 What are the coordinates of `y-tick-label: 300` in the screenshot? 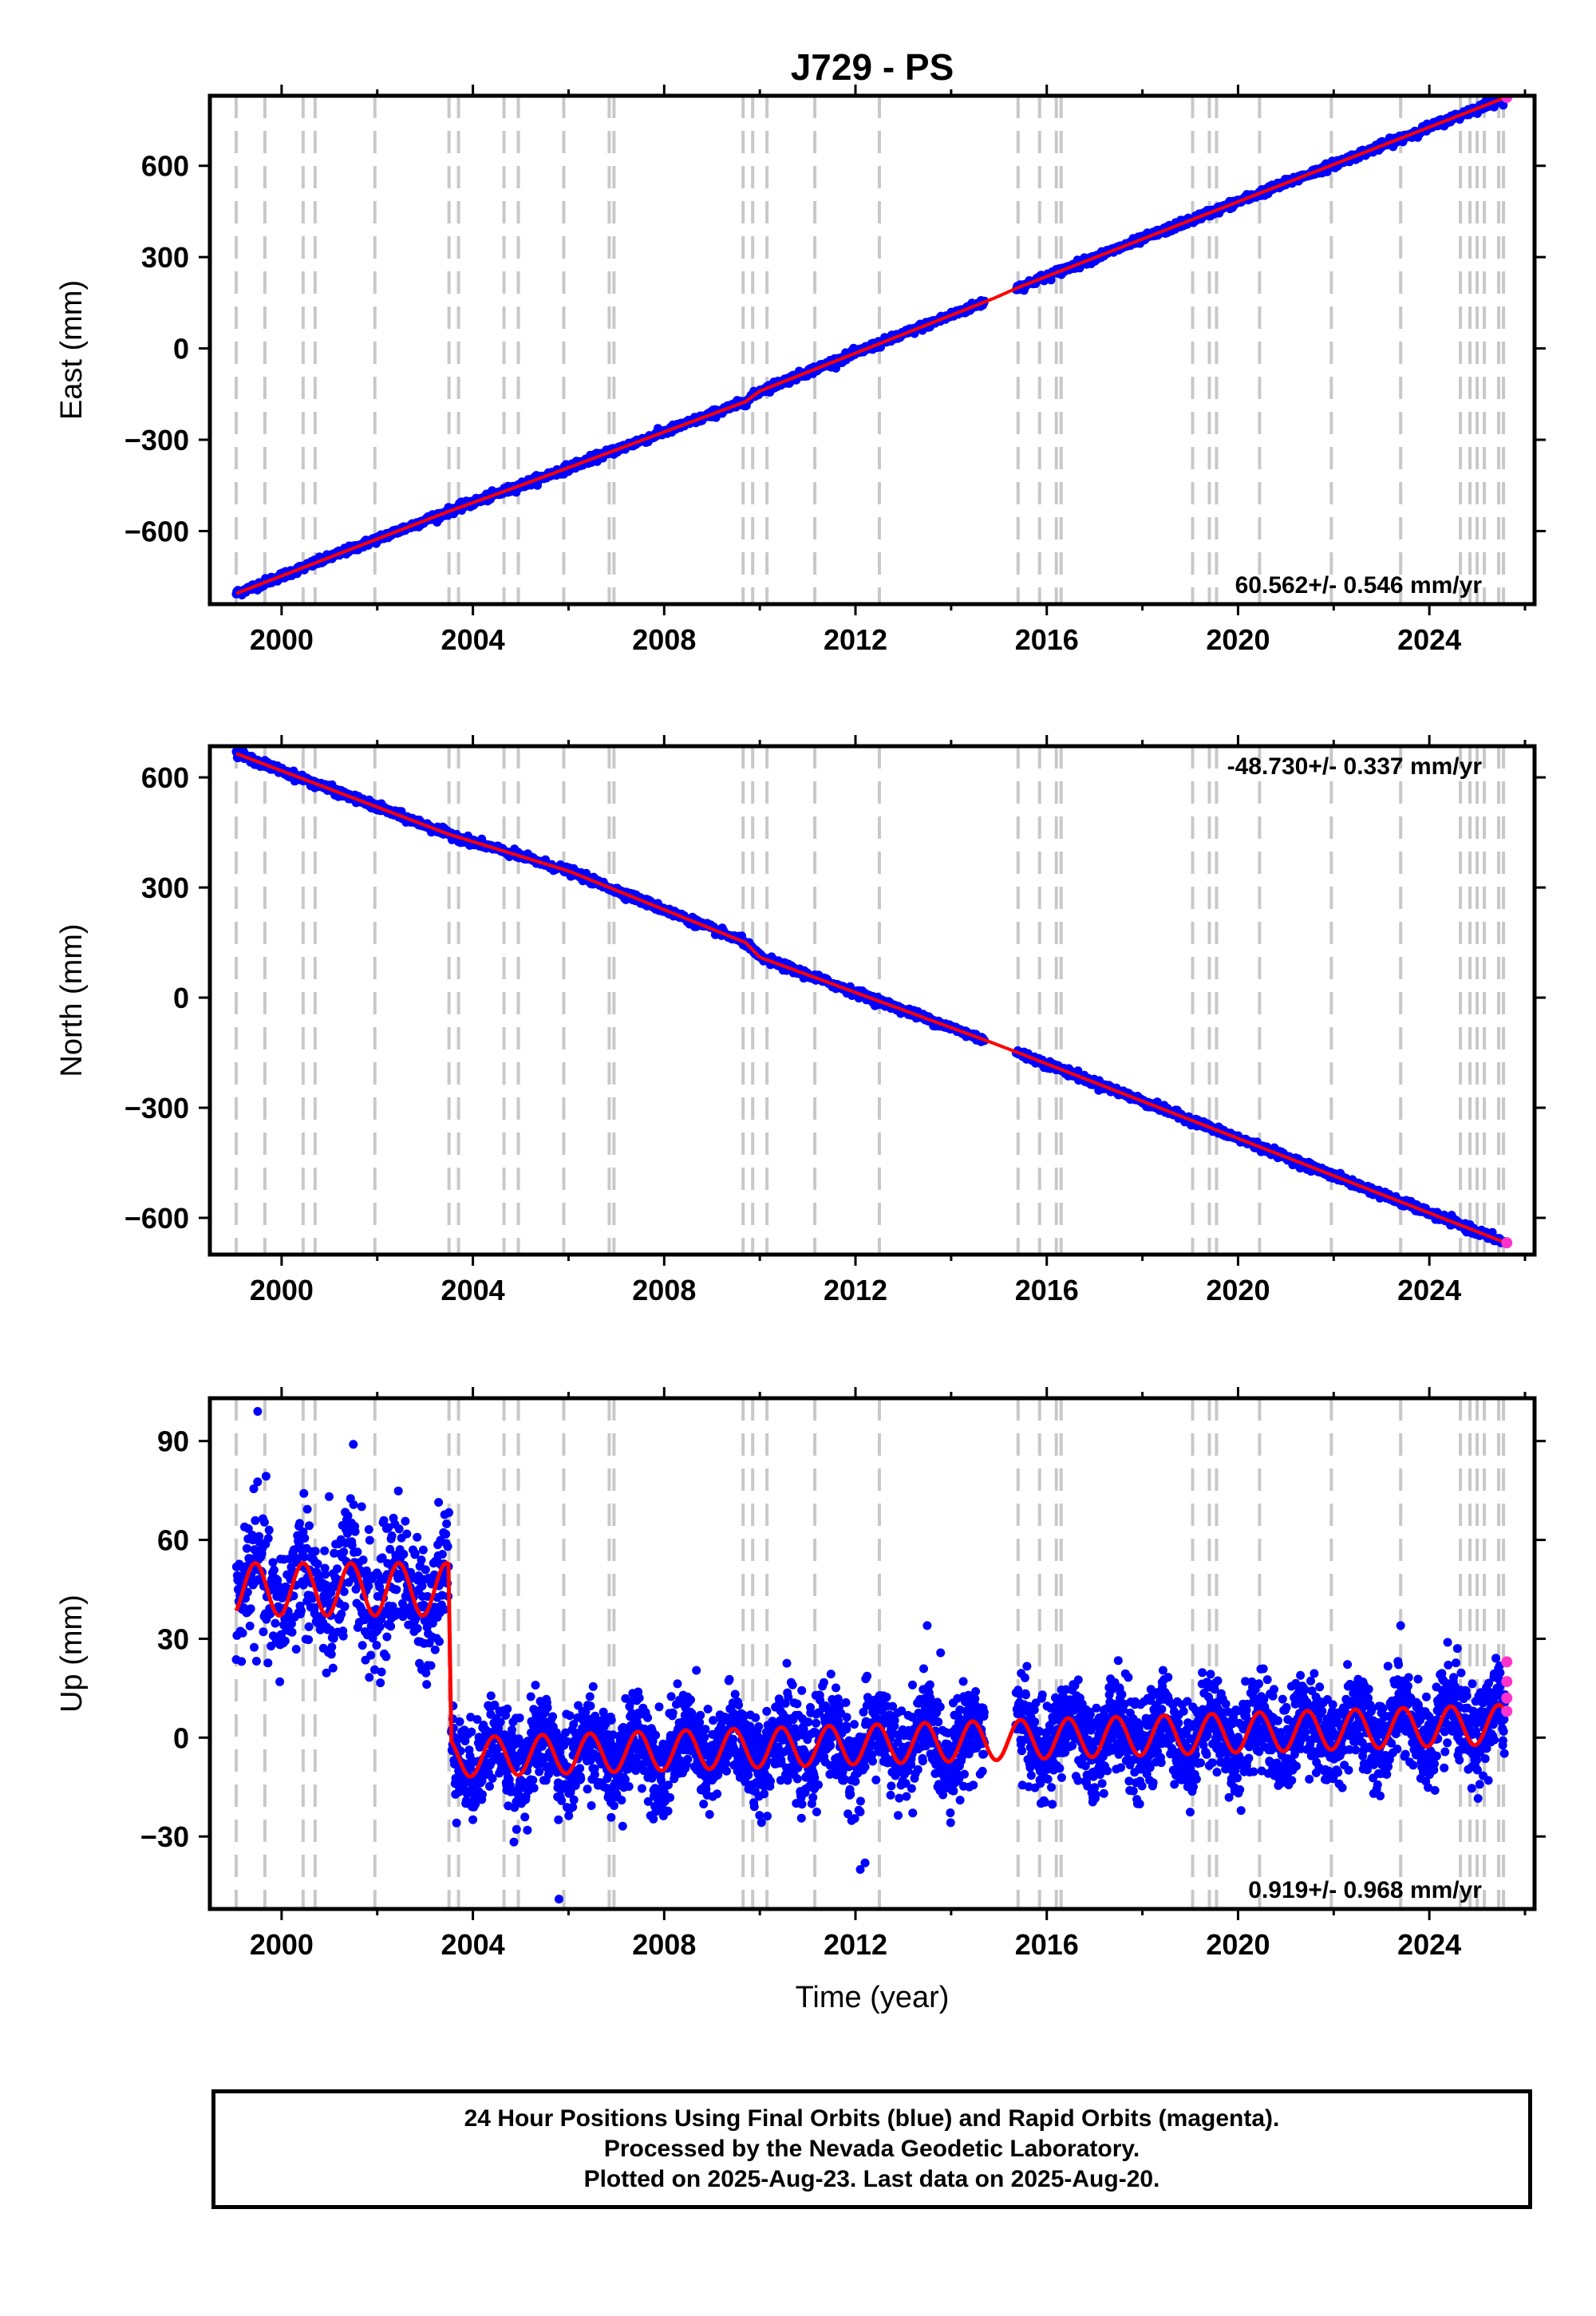 It's located at (165, 888).